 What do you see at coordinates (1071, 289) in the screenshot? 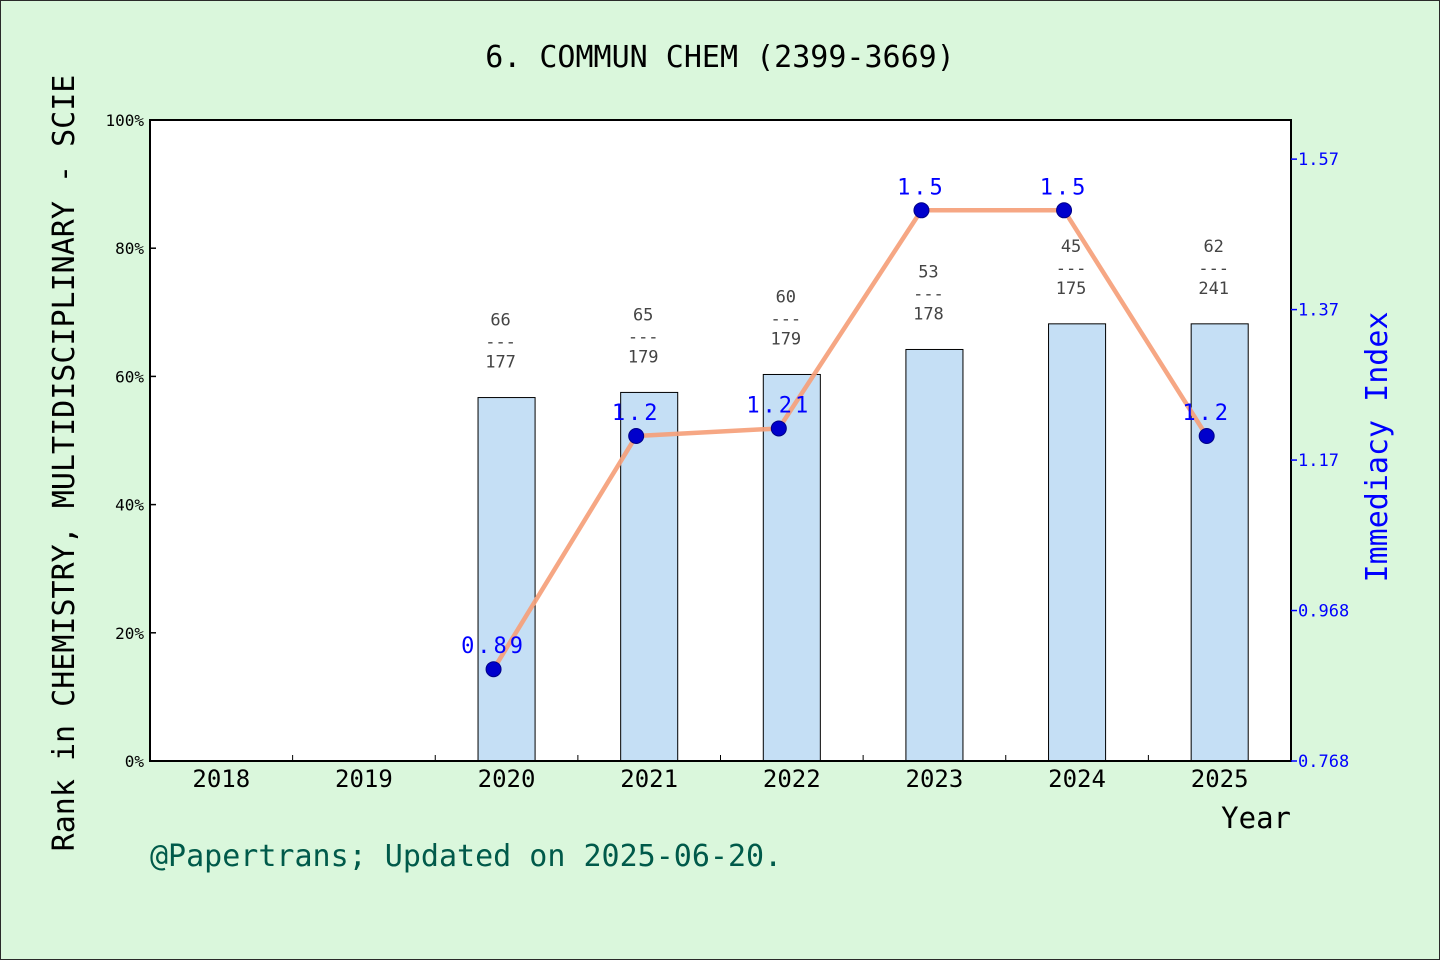
I see `total-label: 175` at bounding box center [1071, 289].